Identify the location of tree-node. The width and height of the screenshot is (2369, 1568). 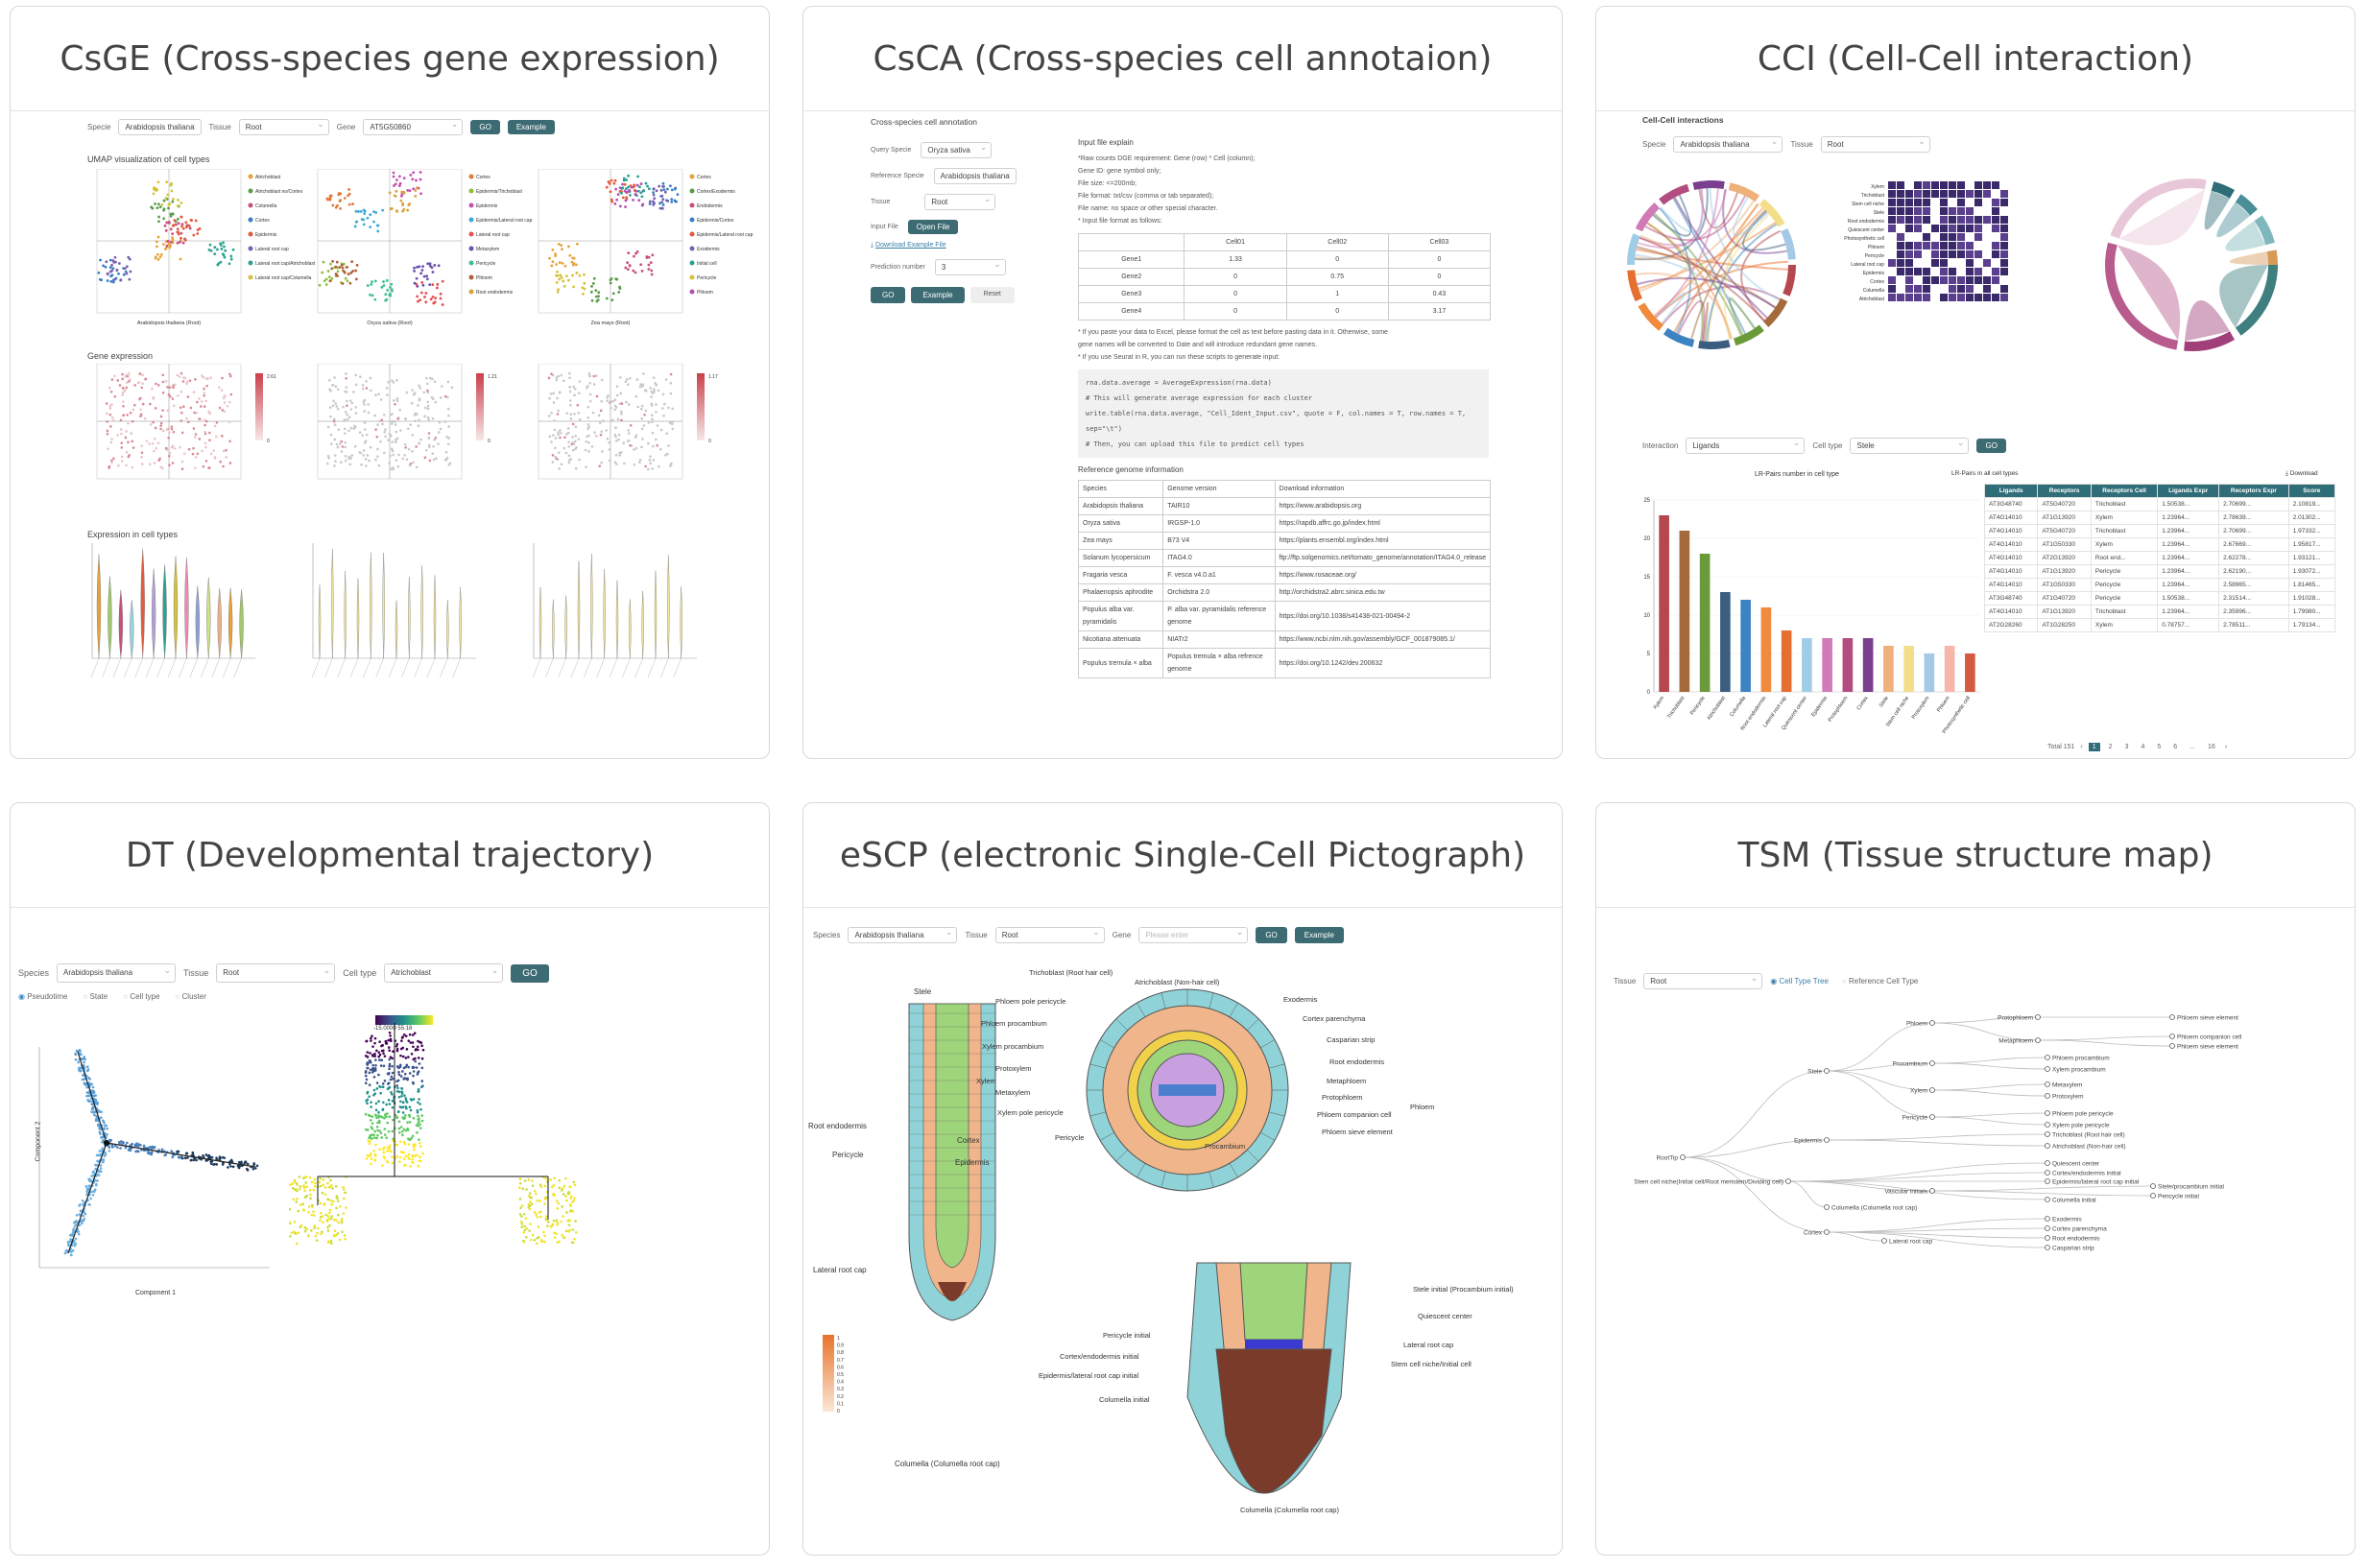
(2047, 1057).